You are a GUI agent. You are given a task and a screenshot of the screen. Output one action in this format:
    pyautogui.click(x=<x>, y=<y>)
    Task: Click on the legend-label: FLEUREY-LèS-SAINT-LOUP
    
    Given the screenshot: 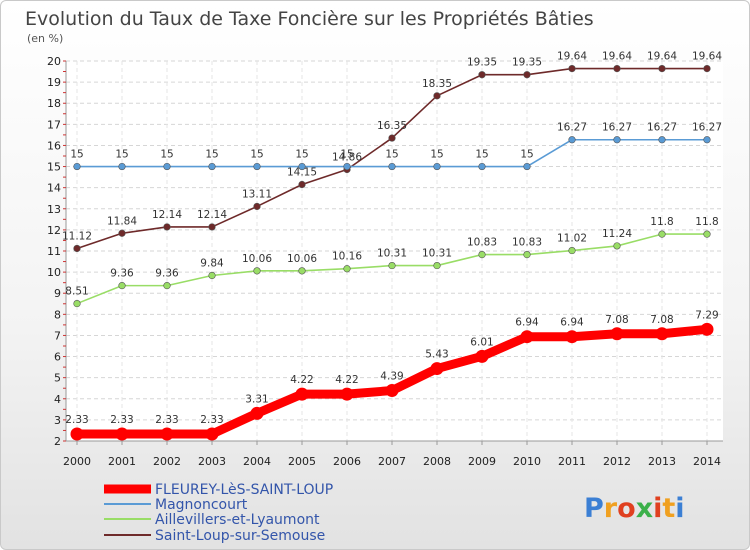 What is the action you would take?
    pyautogui.click(x=244, y=490)
    